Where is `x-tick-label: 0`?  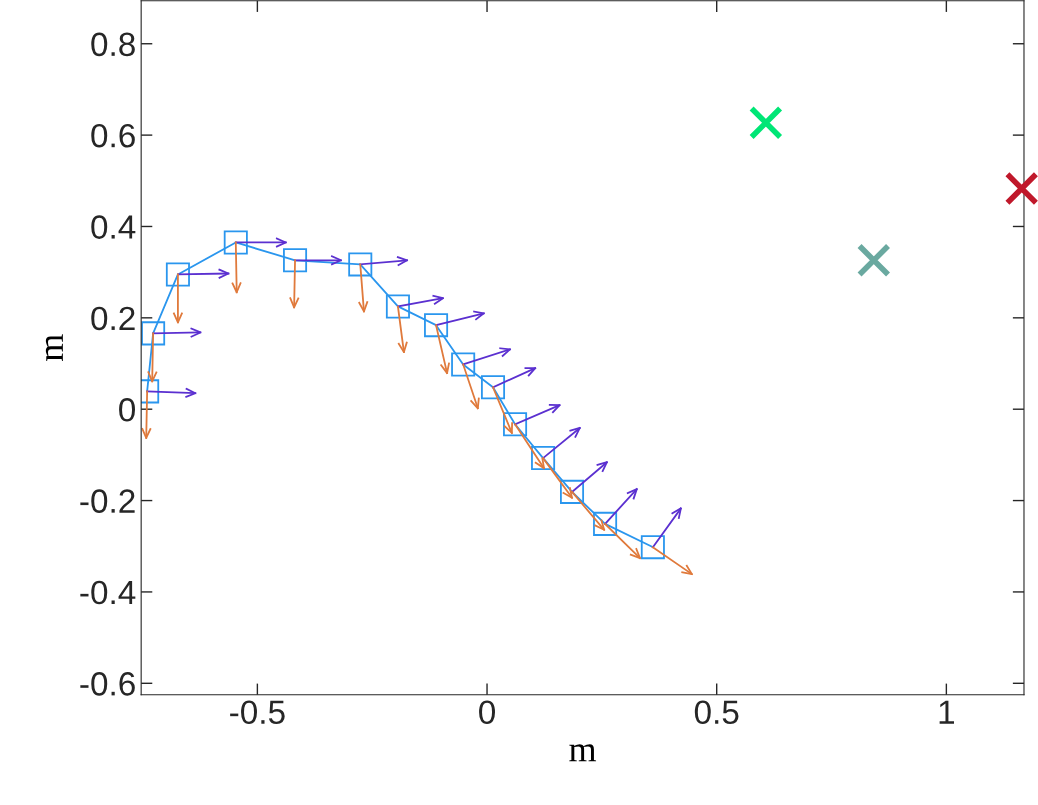
x-tick-label: 0 is located at coordinates (487, 712).